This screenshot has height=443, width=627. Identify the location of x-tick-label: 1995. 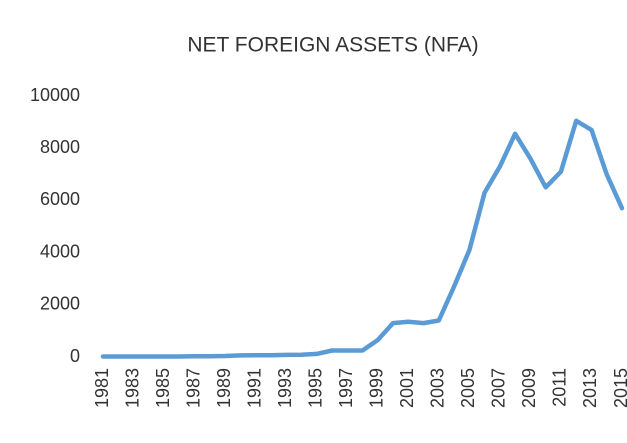
(315, 388).